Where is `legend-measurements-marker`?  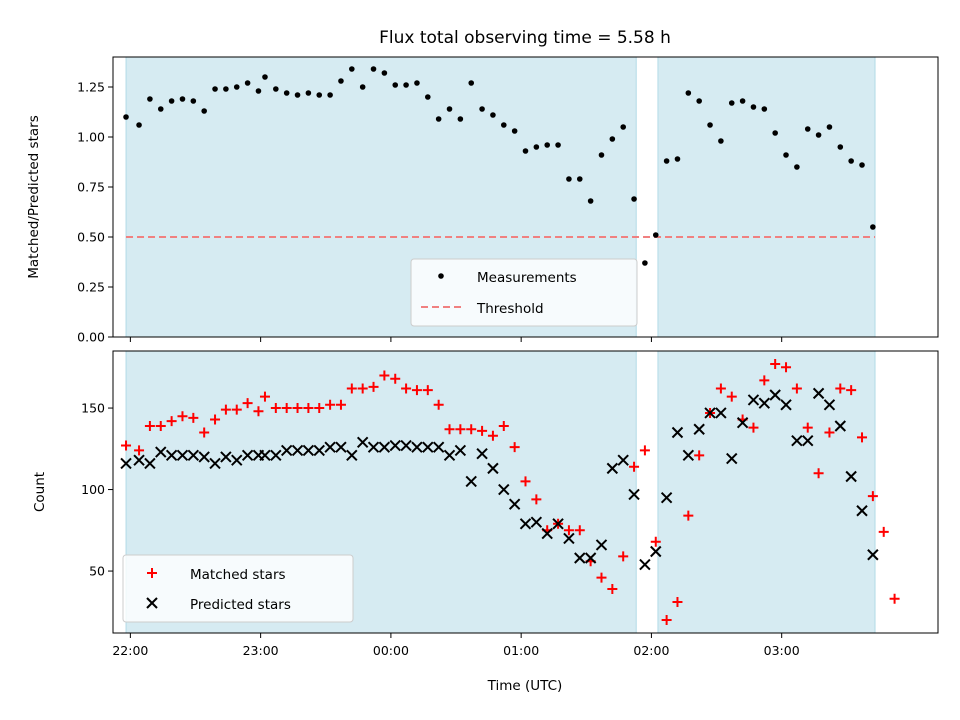
legend-measurements-marker is located at coordinates (441, 276).